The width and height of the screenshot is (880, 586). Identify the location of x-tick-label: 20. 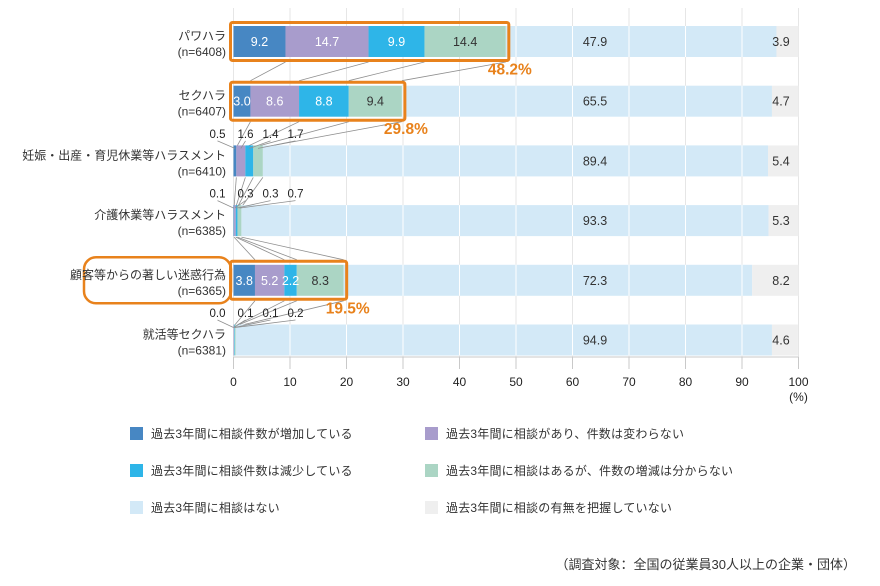
(347, 382).